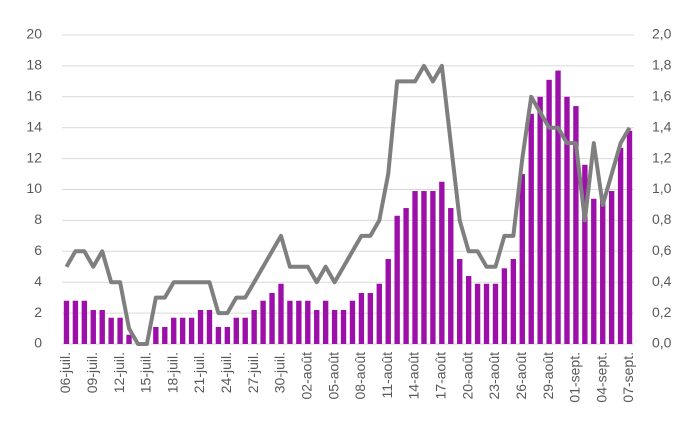 The width and height of the screenshot is (689, 429). Describe the element at coordinates (662, 312) in the screenshot. I see `y2-tick-label: 0,2` at that location.